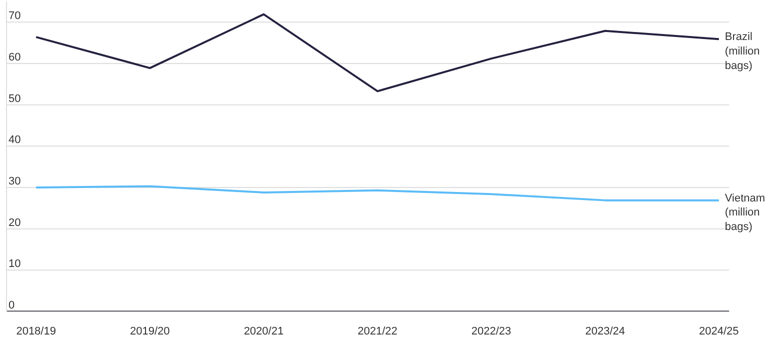 The width and height of the screenshot is (781, 340). I want to click on y-tick-label: 10, so click(14, 264).